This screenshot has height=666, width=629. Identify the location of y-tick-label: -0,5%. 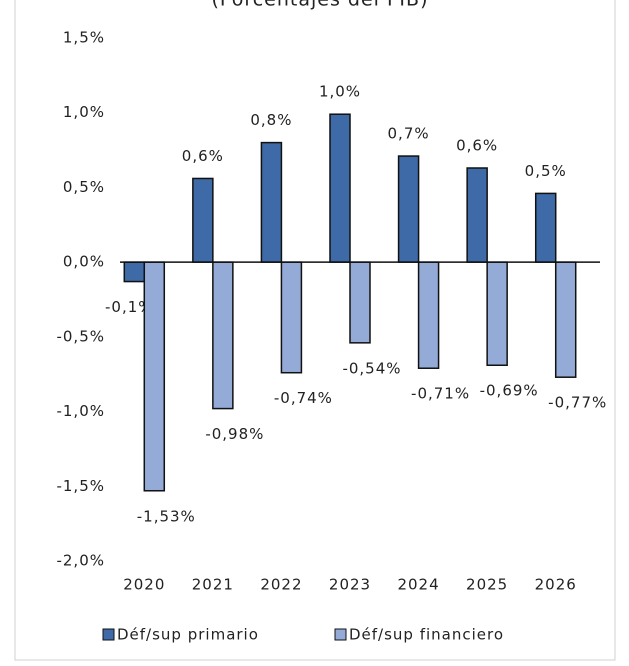
(80, 336).